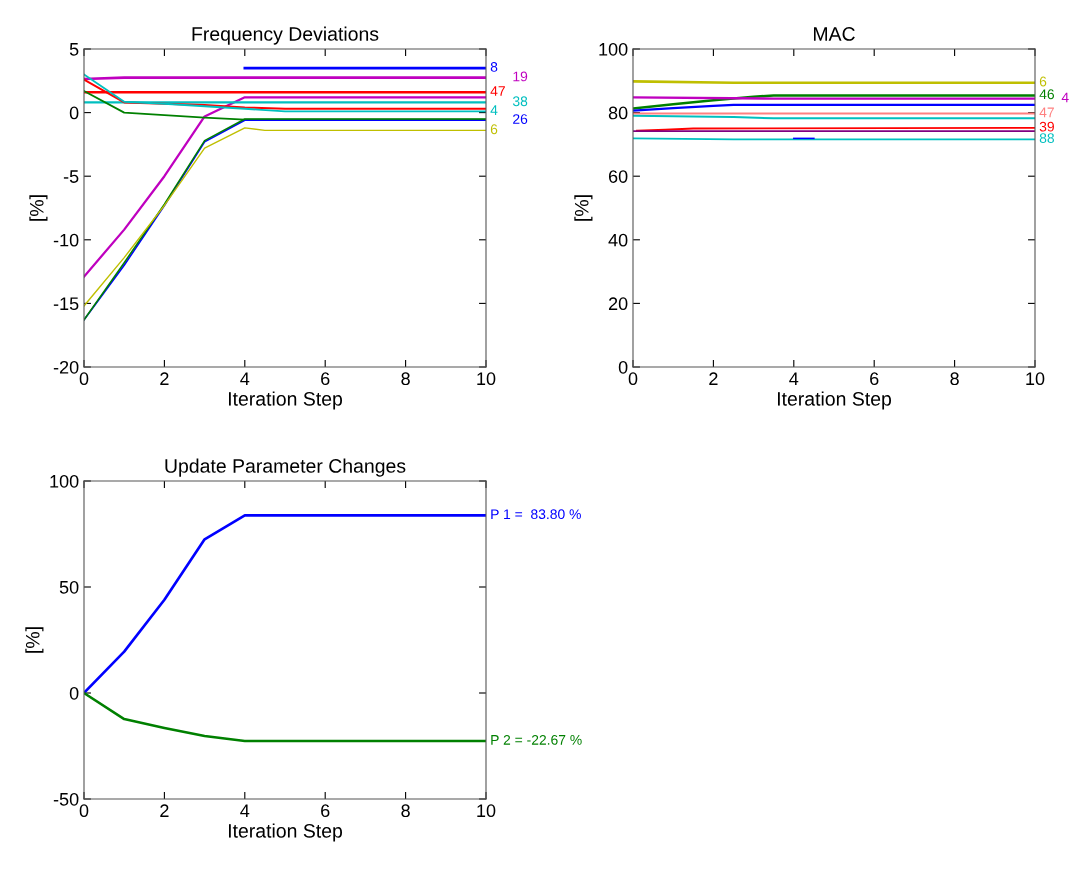  What do you see at coordinates (520, 76) in the screenshot?
I see `series-label: 19` at bounding box center [520, 76].